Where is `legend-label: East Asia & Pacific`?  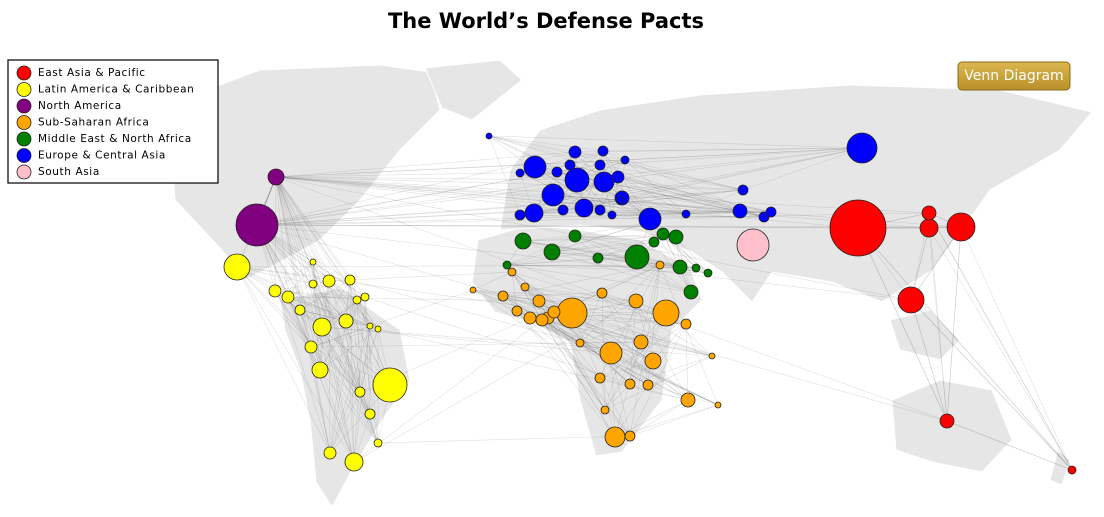
legend-label: East Asia & Pacific is located at coordinates (92, 73).